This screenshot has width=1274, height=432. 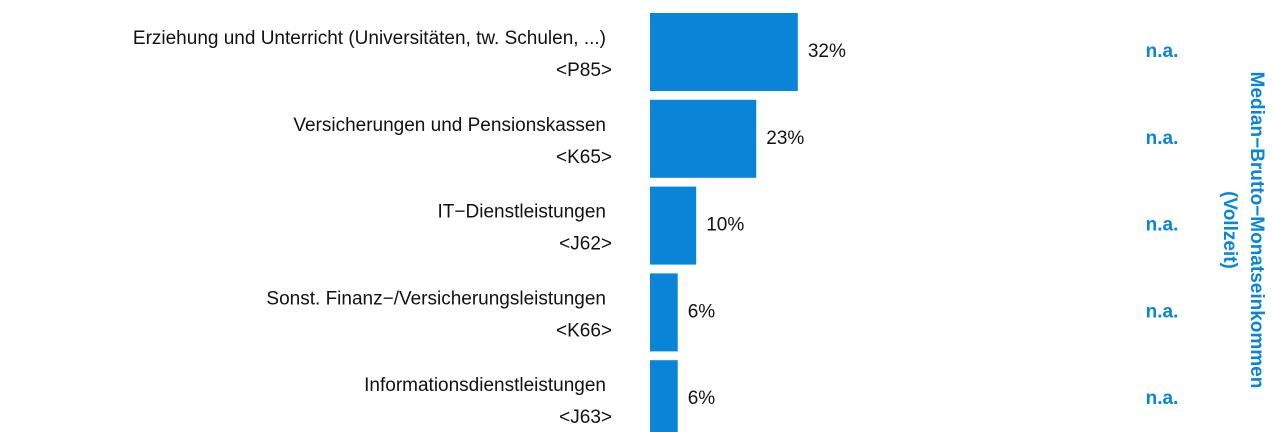 I want to click on side-label: (Vollzeit), so click(x=1229, y=230).